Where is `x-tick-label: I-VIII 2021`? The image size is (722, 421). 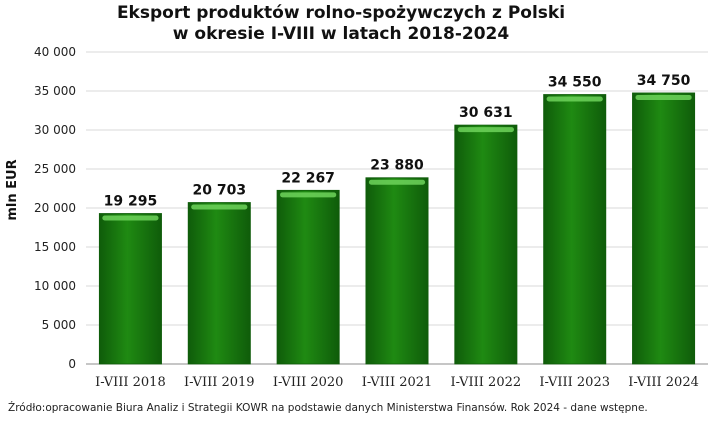 x-tick-label: I-VIII 2021 is located at coordinates (397, 382).